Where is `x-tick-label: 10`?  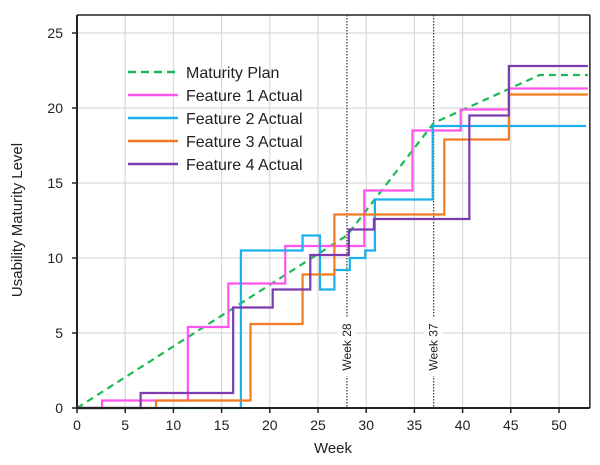
x-tick-label: 10 is located at coordinates (174, 425).